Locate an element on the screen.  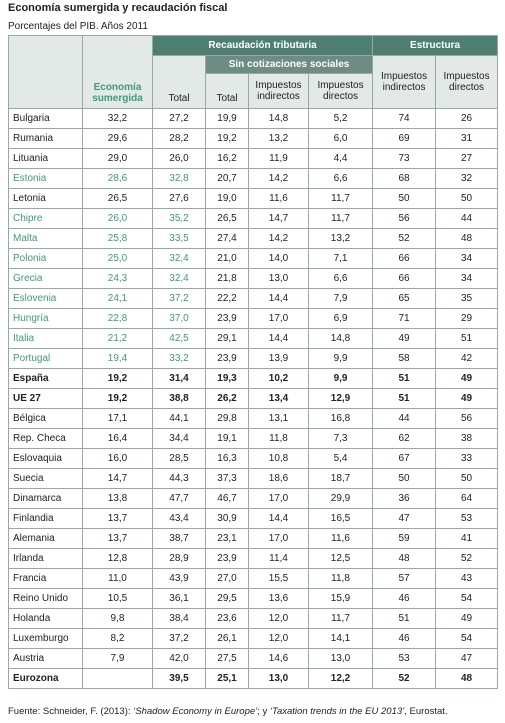
table-cell: 66 is located at coordinates (404, 258).